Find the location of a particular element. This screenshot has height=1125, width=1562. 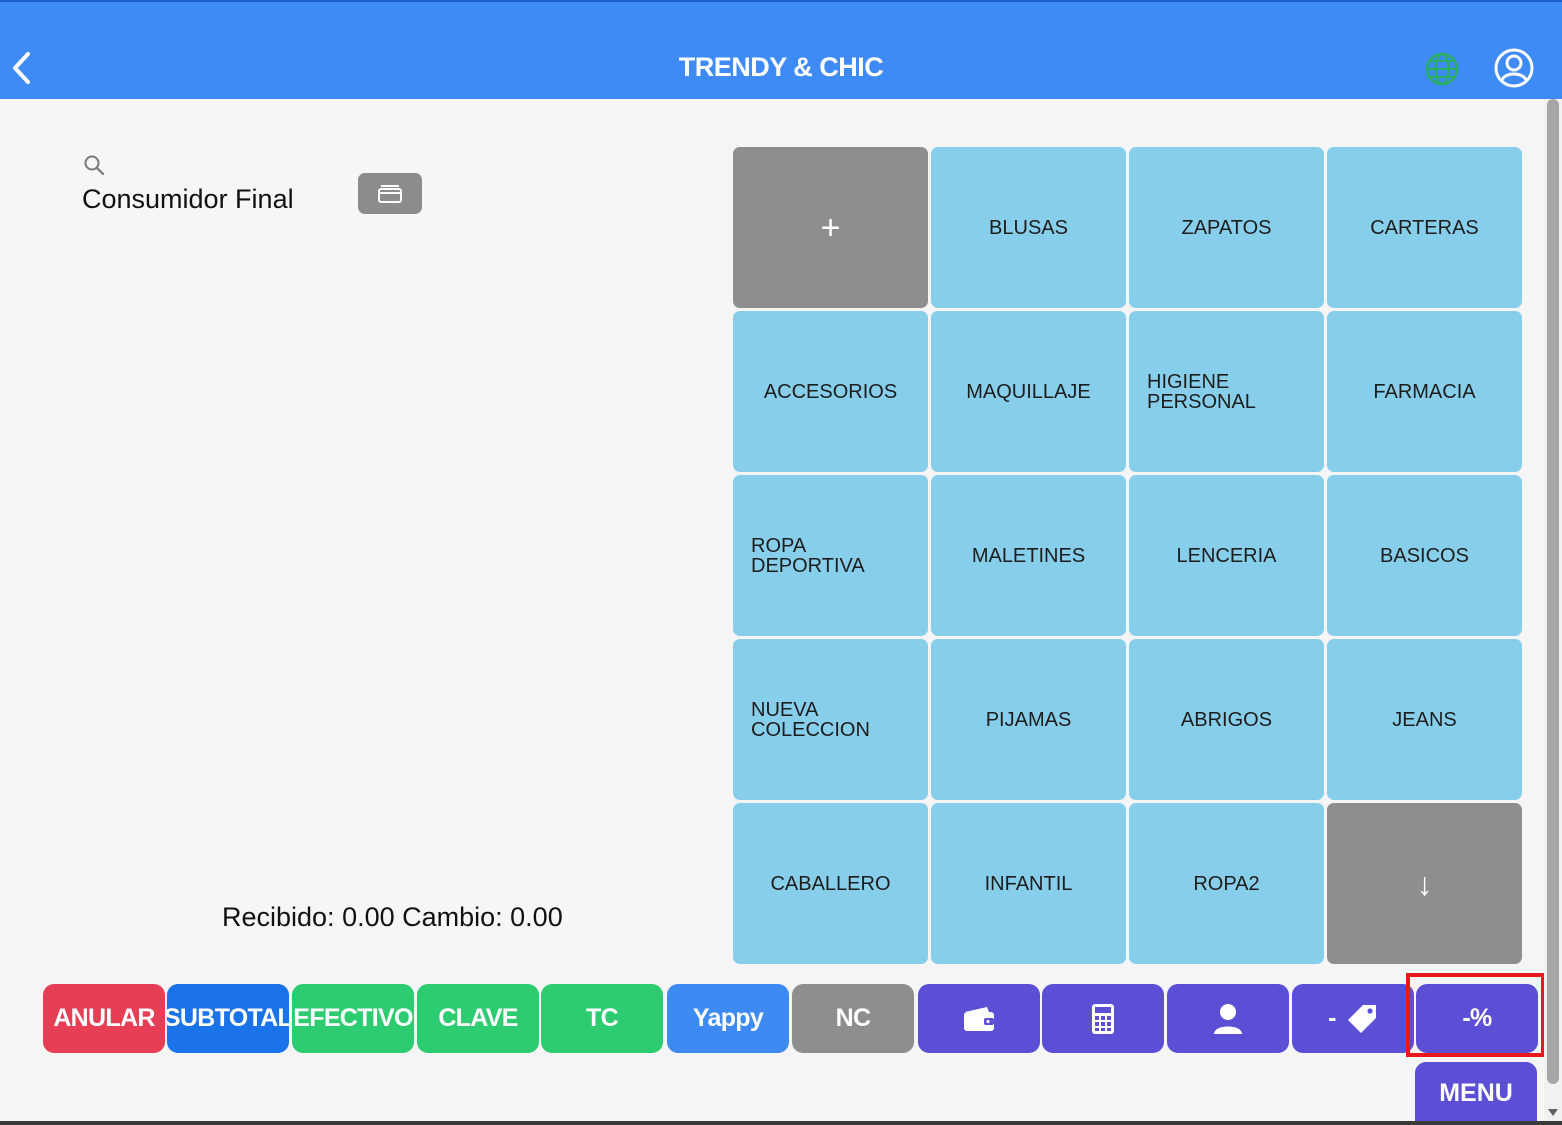

scroll-down-arrow-icon is located at coordinates (1553, 1113).